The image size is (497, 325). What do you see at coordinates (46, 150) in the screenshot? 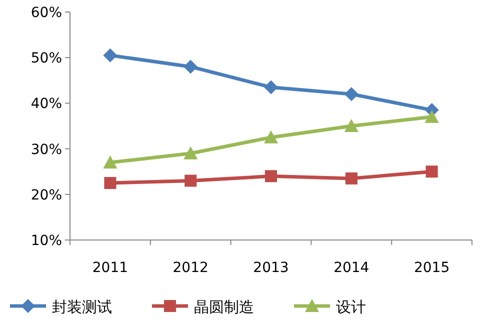
I see `y-tick-label: 30%` at bounding box center [46, 150].